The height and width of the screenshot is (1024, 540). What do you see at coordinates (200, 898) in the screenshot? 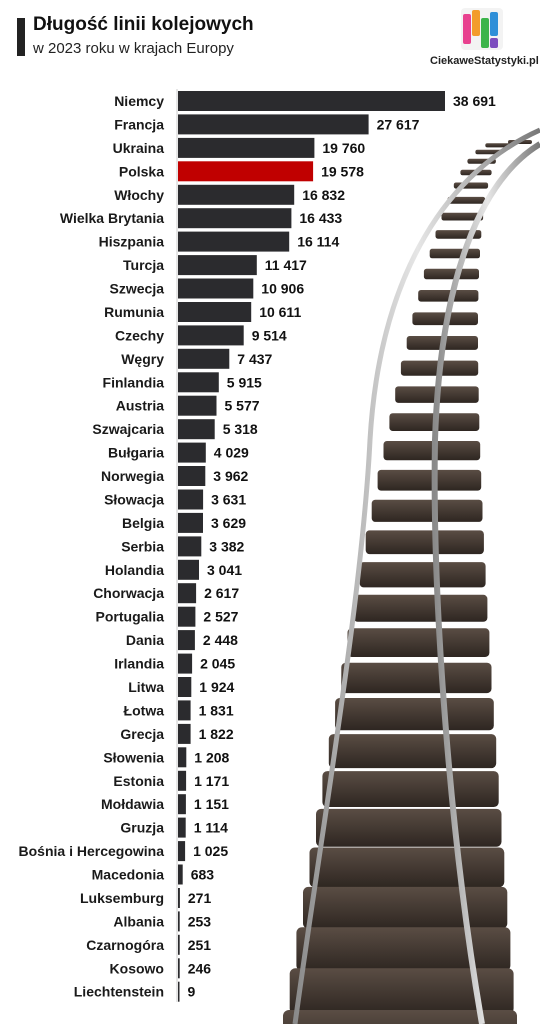
I see `value-label: 271` at bounding box center [200, 898].